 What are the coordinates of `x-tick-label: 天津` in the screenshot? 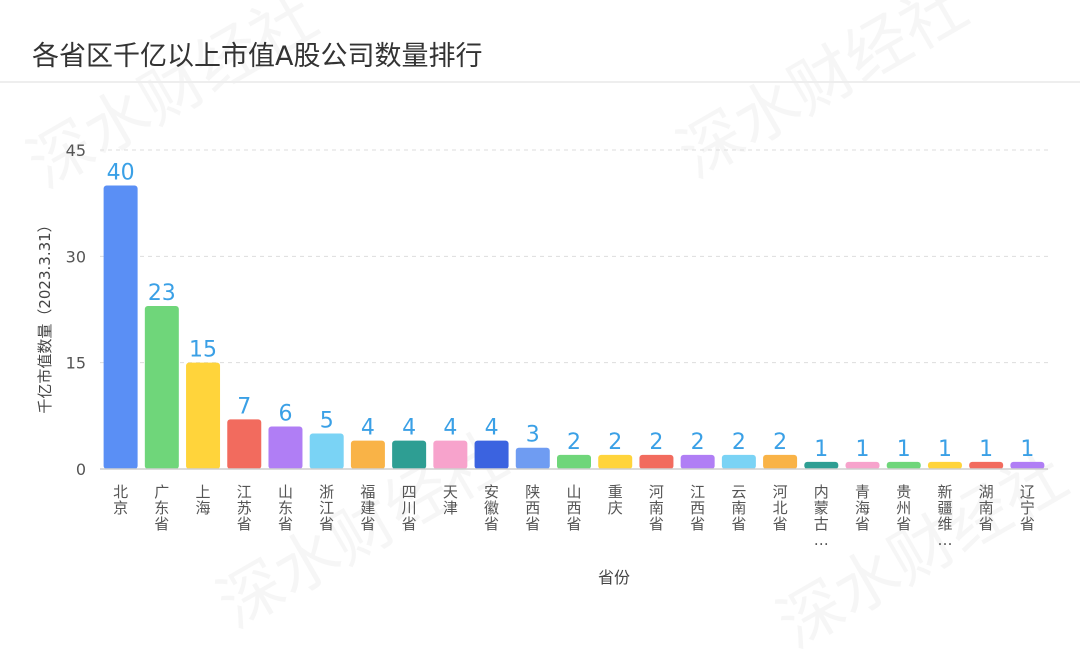 It's located at (450, 500).